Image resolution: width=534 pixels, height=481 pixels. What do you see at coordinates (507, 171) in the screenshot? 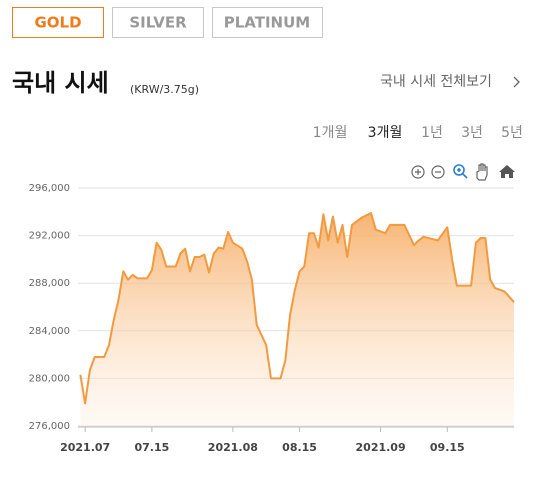
I see `reset-zoom-button` at bounding box center [507, 171].